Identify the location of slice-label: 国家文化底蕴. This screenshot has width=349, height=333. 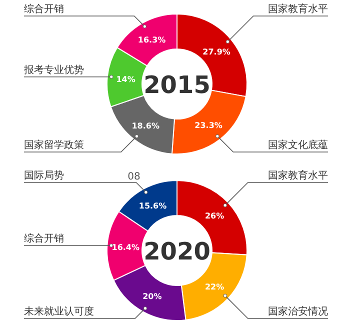
(298, 145).